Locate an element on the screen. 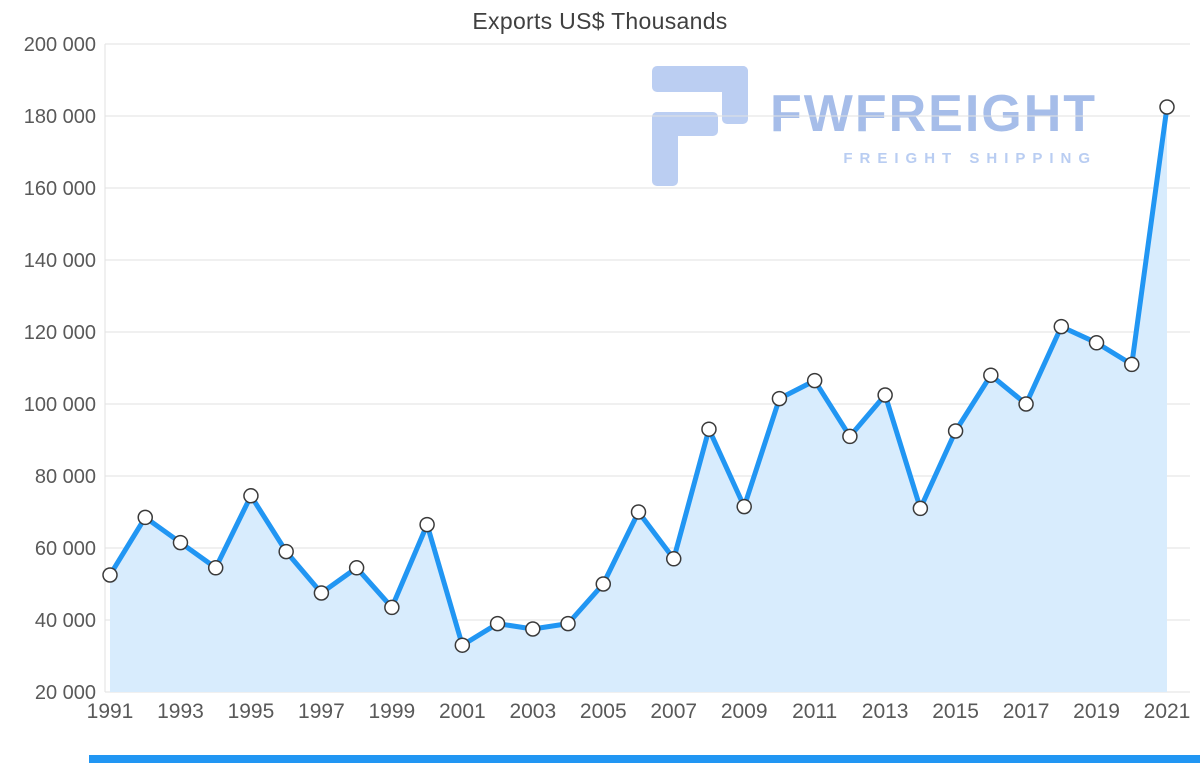 The image size is (1200, 763). y-axis-label: 100 000 is located at coordinates (60, 405).